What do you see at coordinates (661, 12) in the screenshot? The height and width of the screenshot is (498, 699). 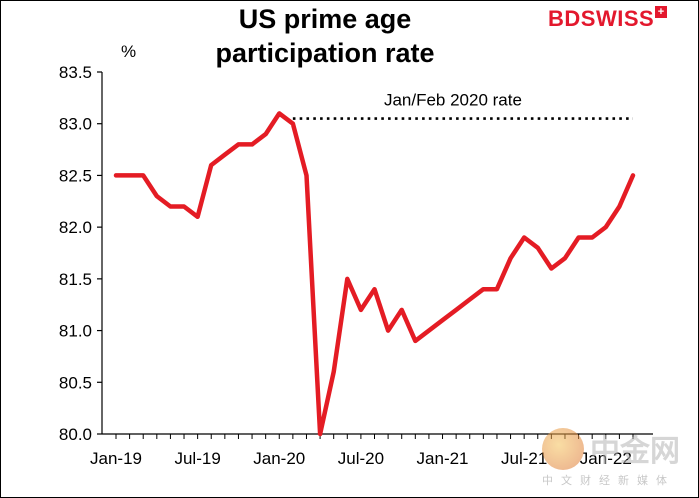 I see `bdswiss-logo-mark: +` at bounding box center [661, 12].